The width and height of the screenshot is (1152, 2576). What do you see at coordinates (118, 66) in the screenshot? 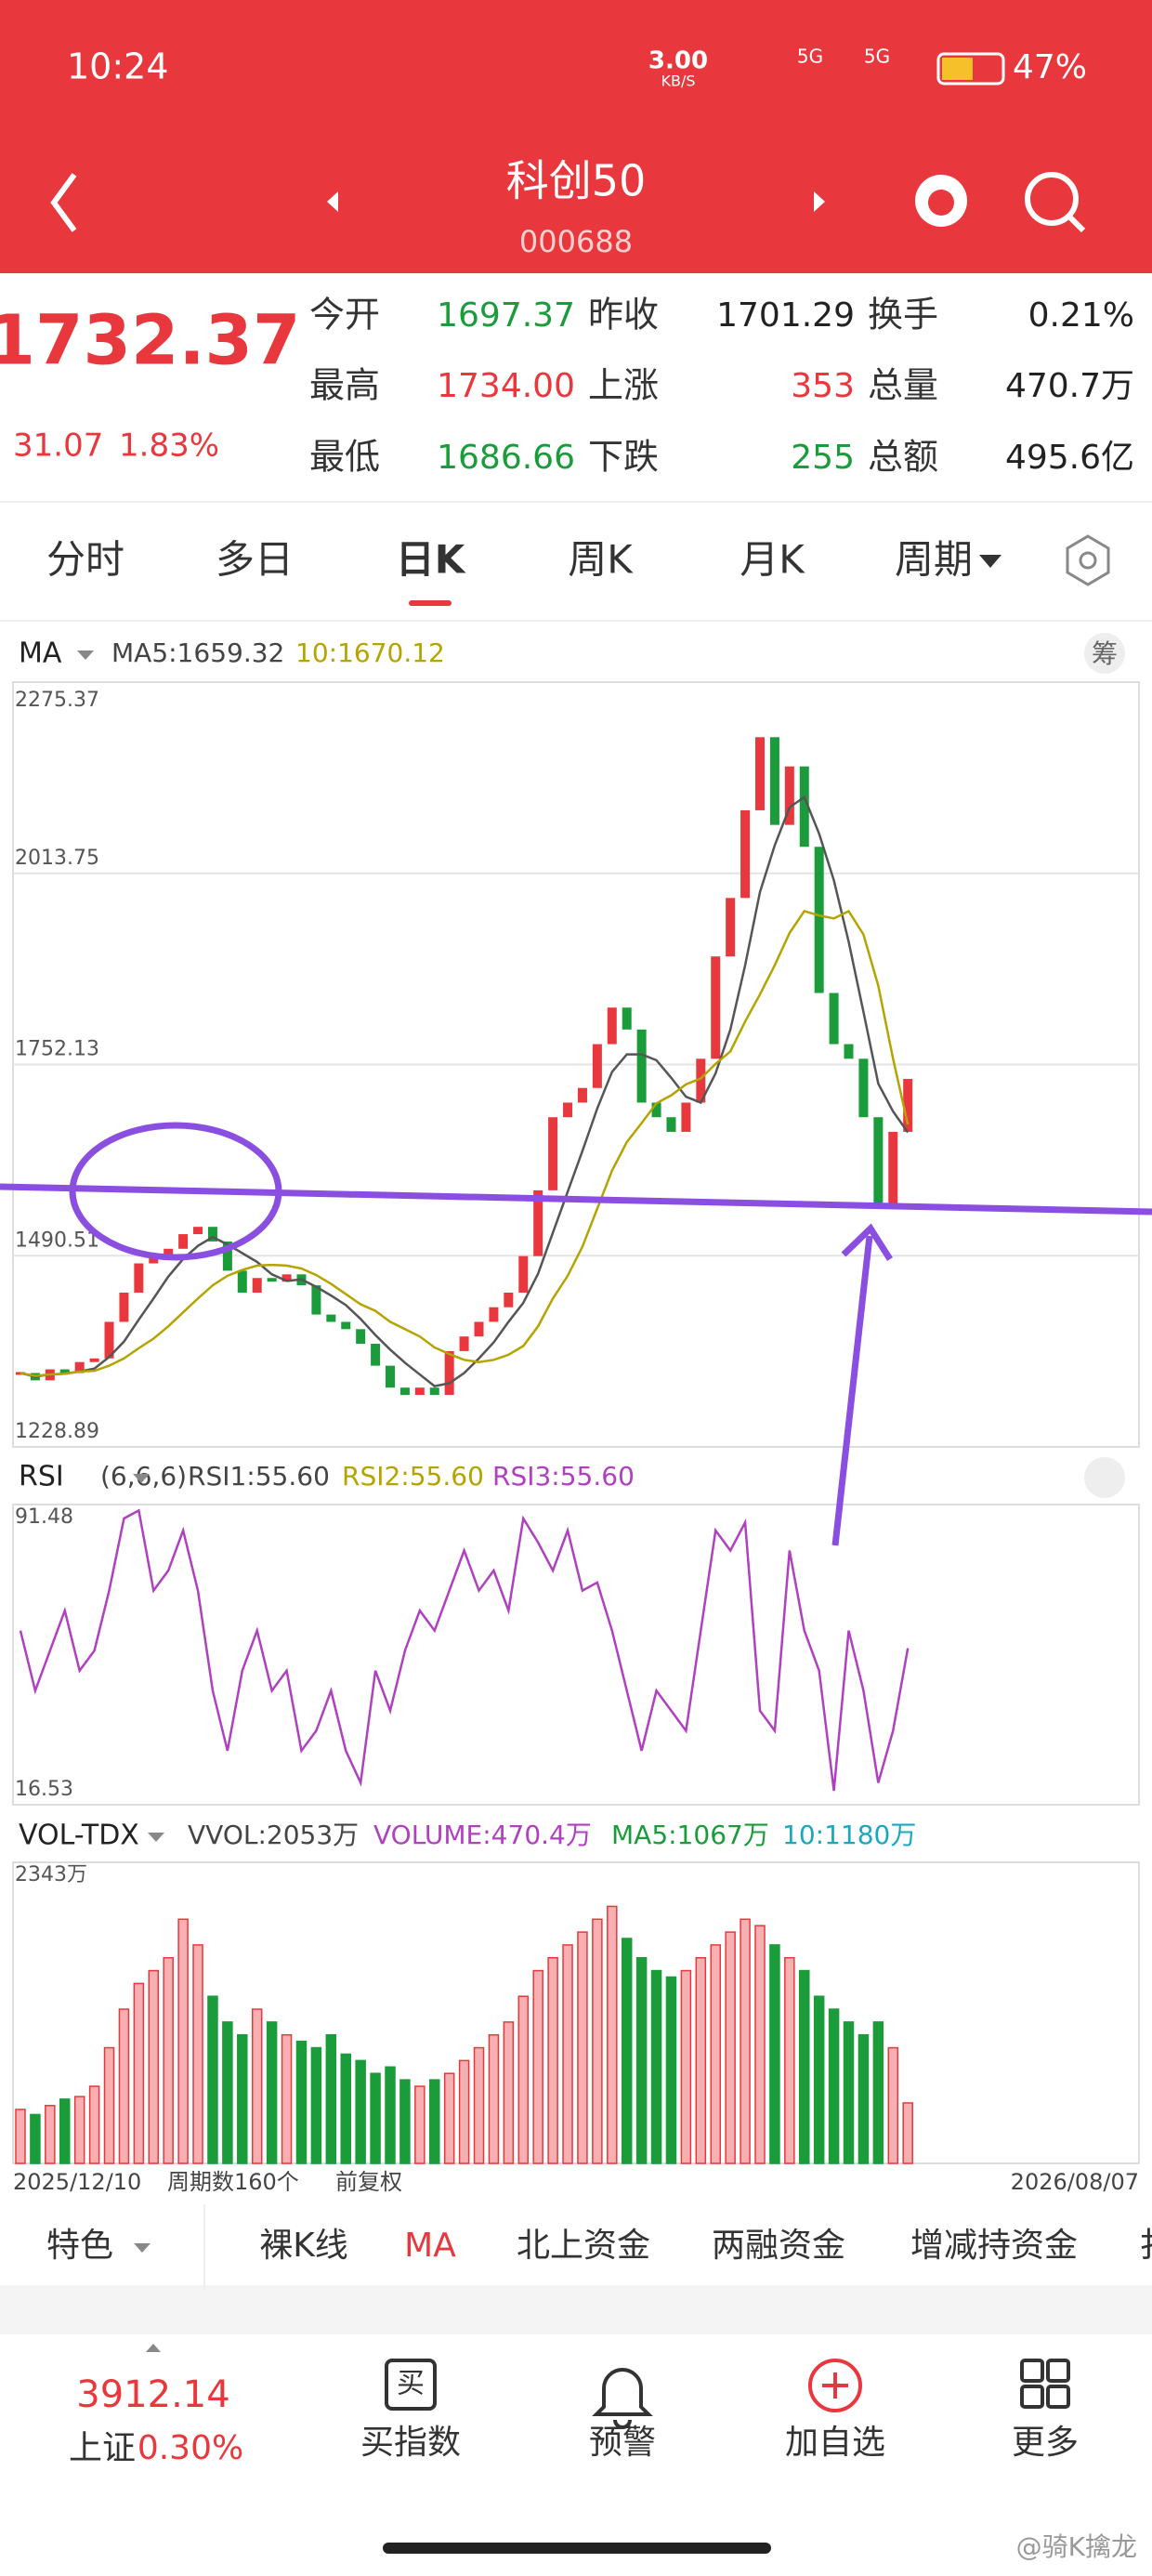
I see `status-time: 10:24` at bounding box center [118, 66].